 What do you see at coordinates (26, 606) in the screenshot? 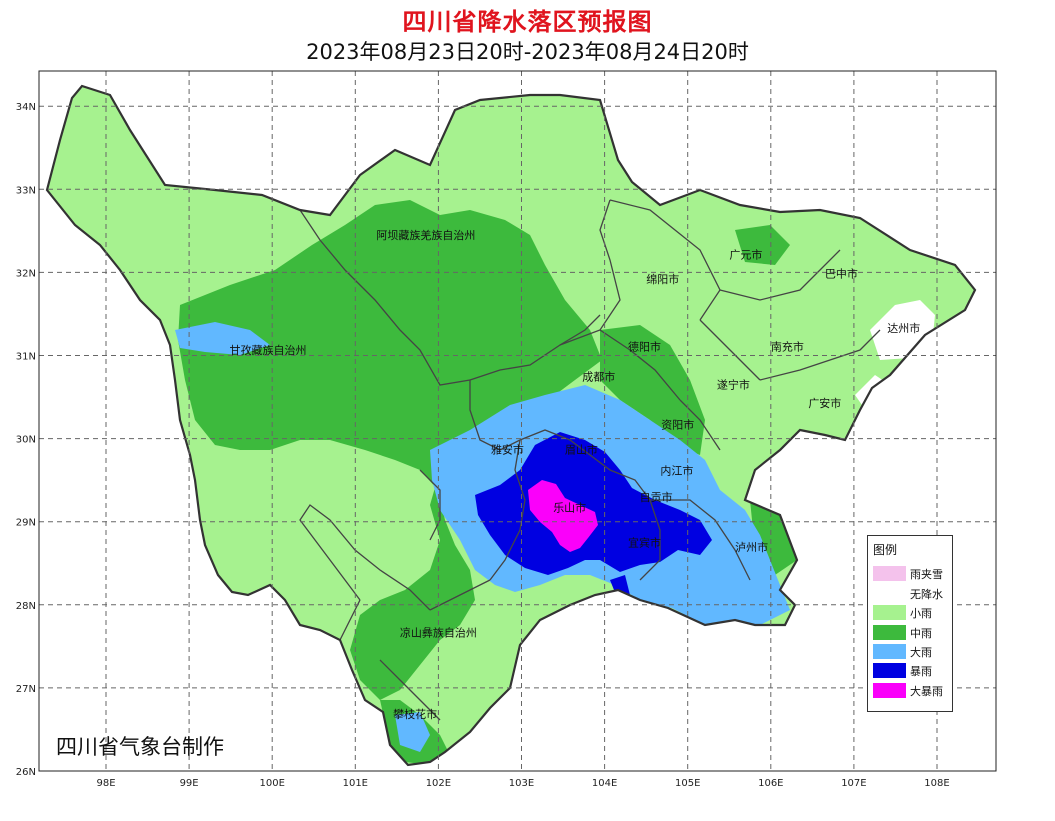
I see `lat-tick-label-6: 28N` at bounding box center [26, 606].